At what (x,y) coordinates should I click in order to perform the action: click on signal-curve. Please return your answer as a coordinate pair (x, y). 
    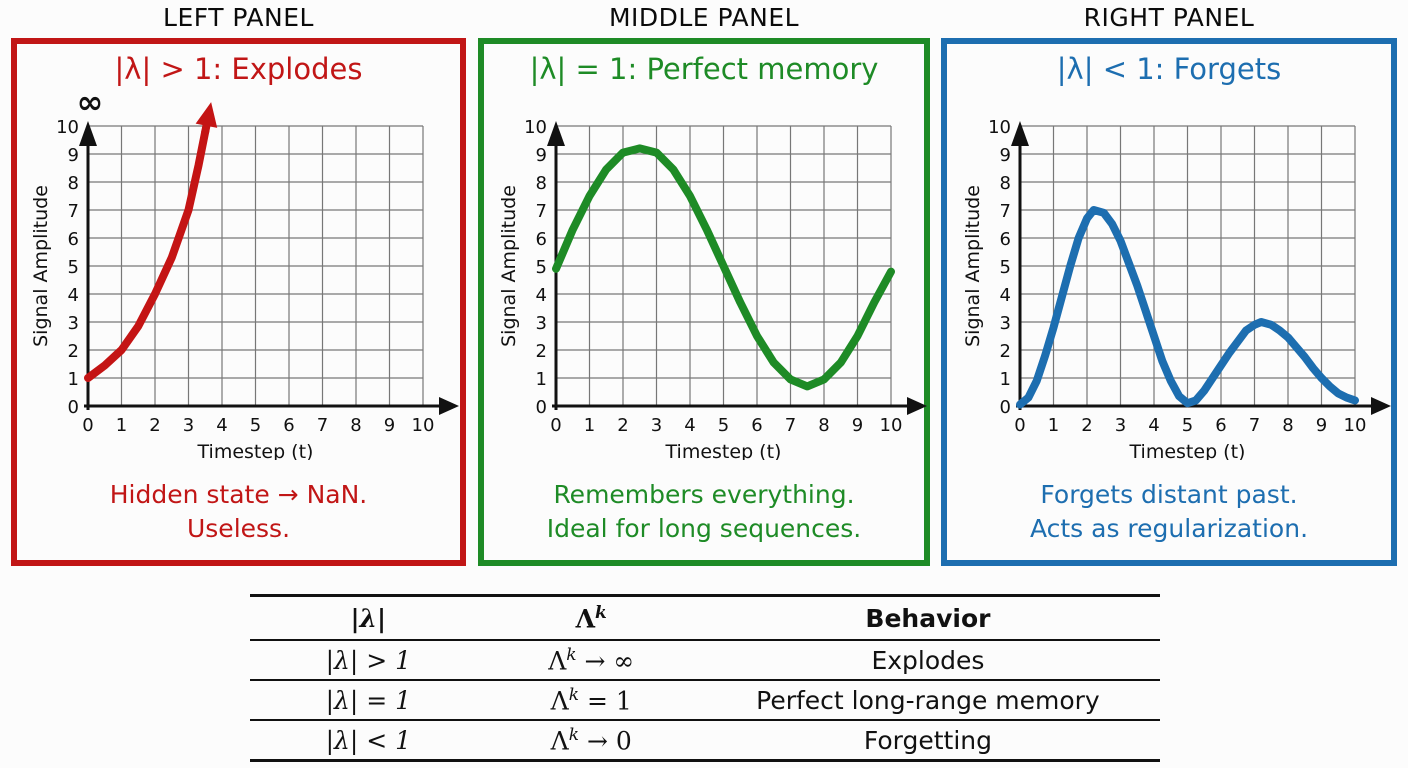
    Looking at the image, I should click on (1187, 307).